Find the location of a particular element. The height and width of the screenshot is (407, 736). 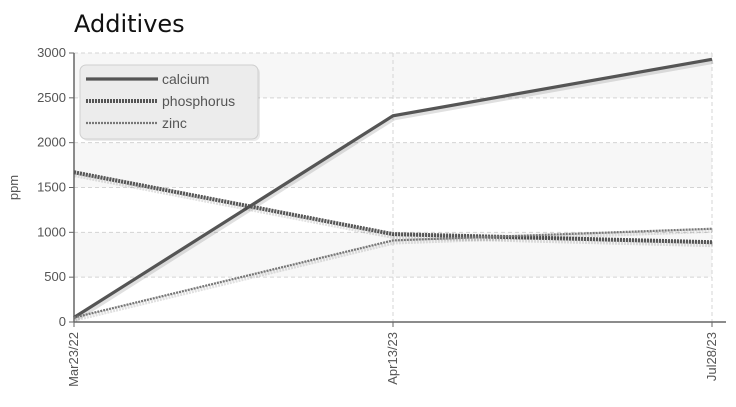

y-tick-label: 1000 is located at coordinates (51, 231).